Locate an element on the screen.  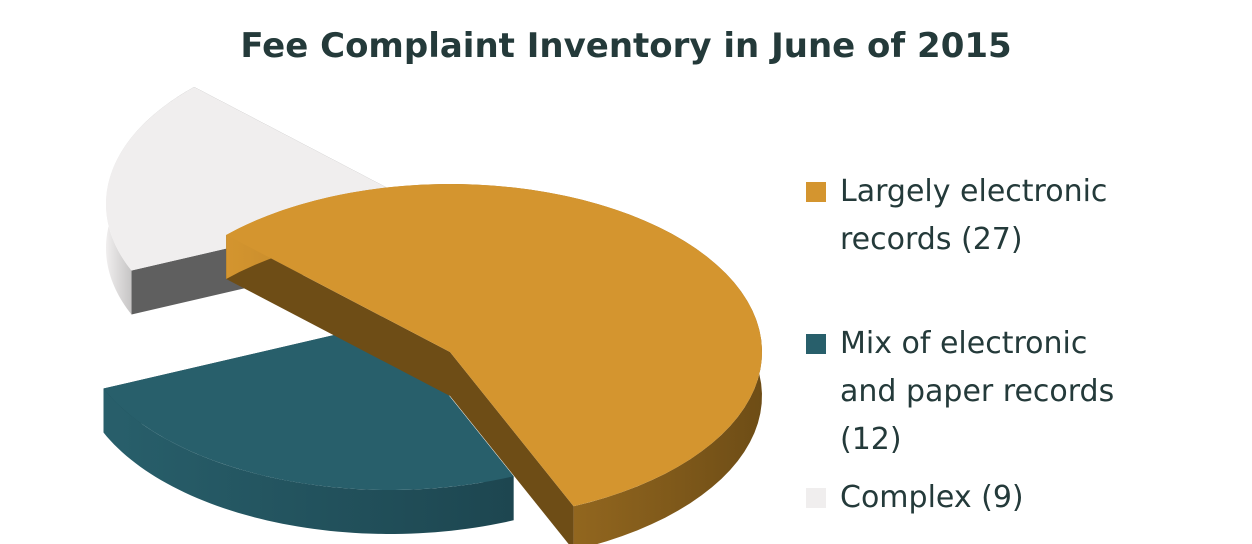
legend-line: Mix of electronic is located at coordinates (964, 343).